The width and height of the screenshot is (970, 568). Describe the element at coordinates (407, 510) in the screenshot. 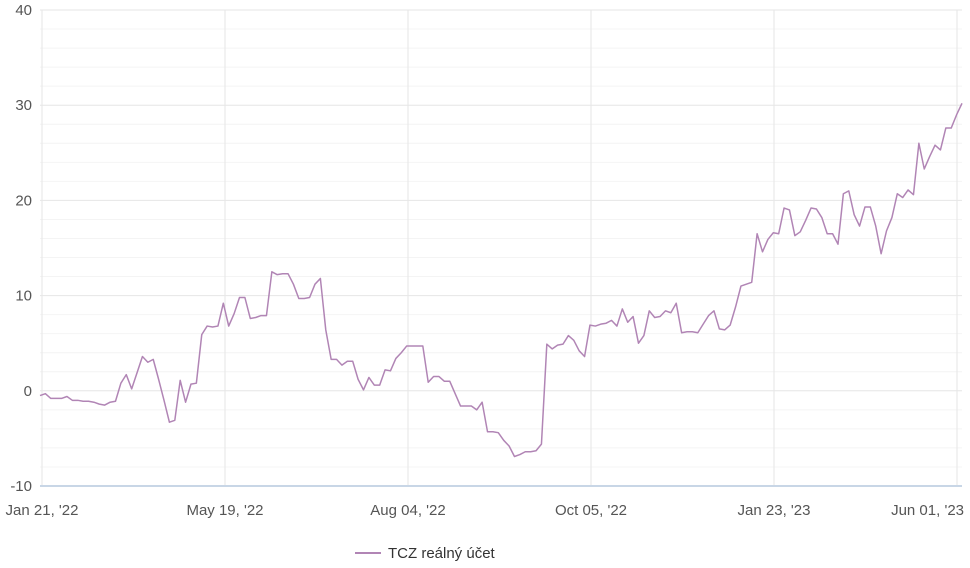

I see `x-tick-label: Aug 04, '22` at that location.